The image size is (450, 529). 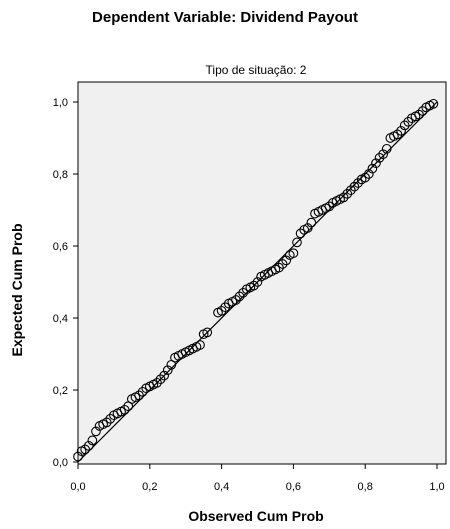 What do you see at coordinates (221, 487) in the screenshot?
I see `x-tick-label: 0,4` at bounding box center [221, 487].